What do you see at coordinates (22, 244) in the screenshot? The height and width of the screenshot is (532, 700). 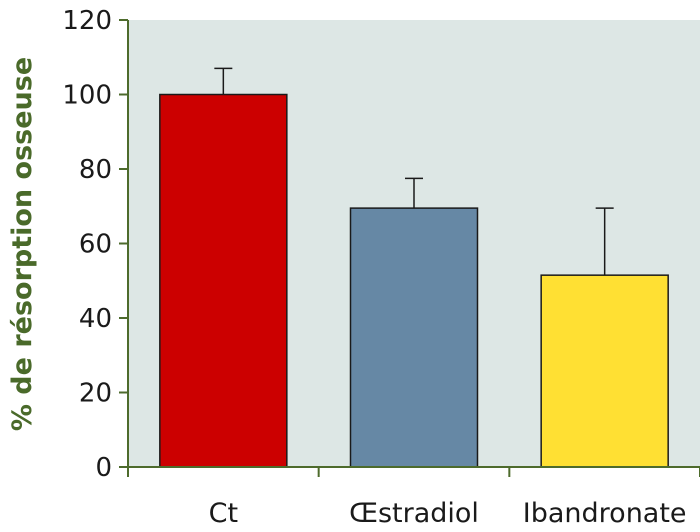 I see `y-axis-title: % de résorption osseuse` at bounding box center [22, 244].